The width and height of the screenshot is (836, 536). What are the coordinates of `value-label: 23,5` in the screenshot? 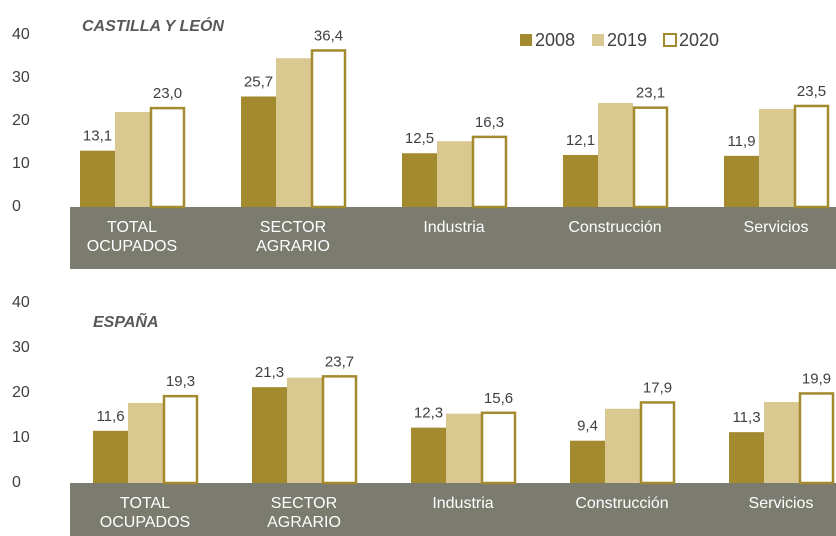 It's located at (811, 91).